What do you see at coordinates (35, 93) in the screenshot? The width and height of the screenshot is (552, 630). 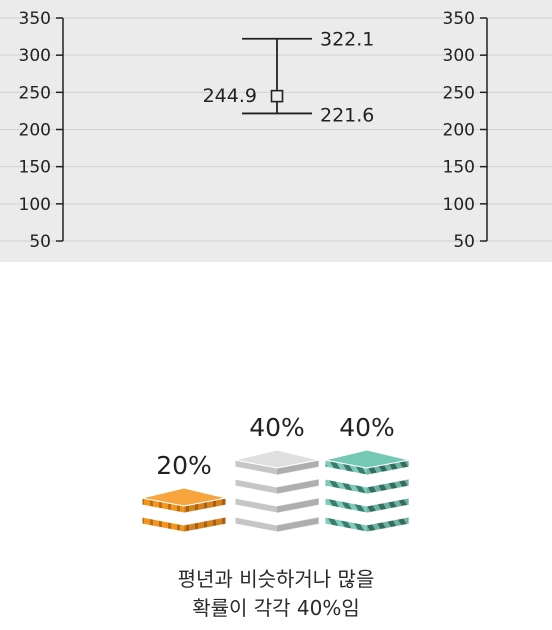 I see `left-axis-tick-label: 250` at bounding box center [35, 93].